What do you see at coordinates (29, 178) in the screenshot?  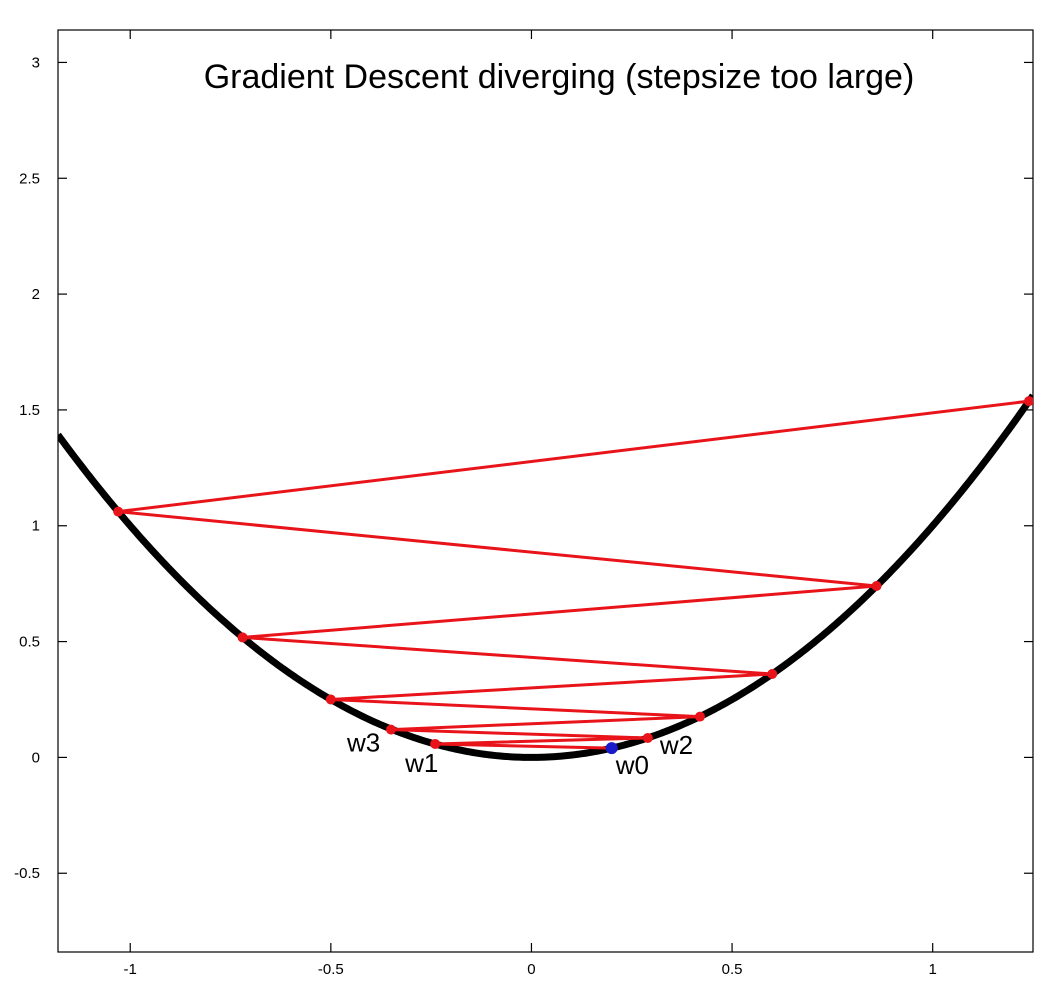 I see `y-tick-label: 2.5` at bounding box center [29, 178].